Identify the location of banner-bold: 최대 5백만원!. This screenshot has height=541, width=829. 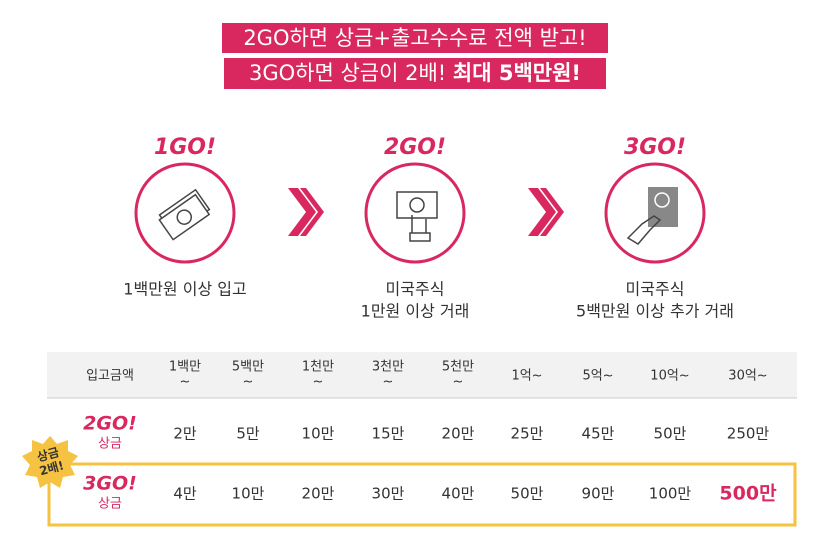
(517, 73).